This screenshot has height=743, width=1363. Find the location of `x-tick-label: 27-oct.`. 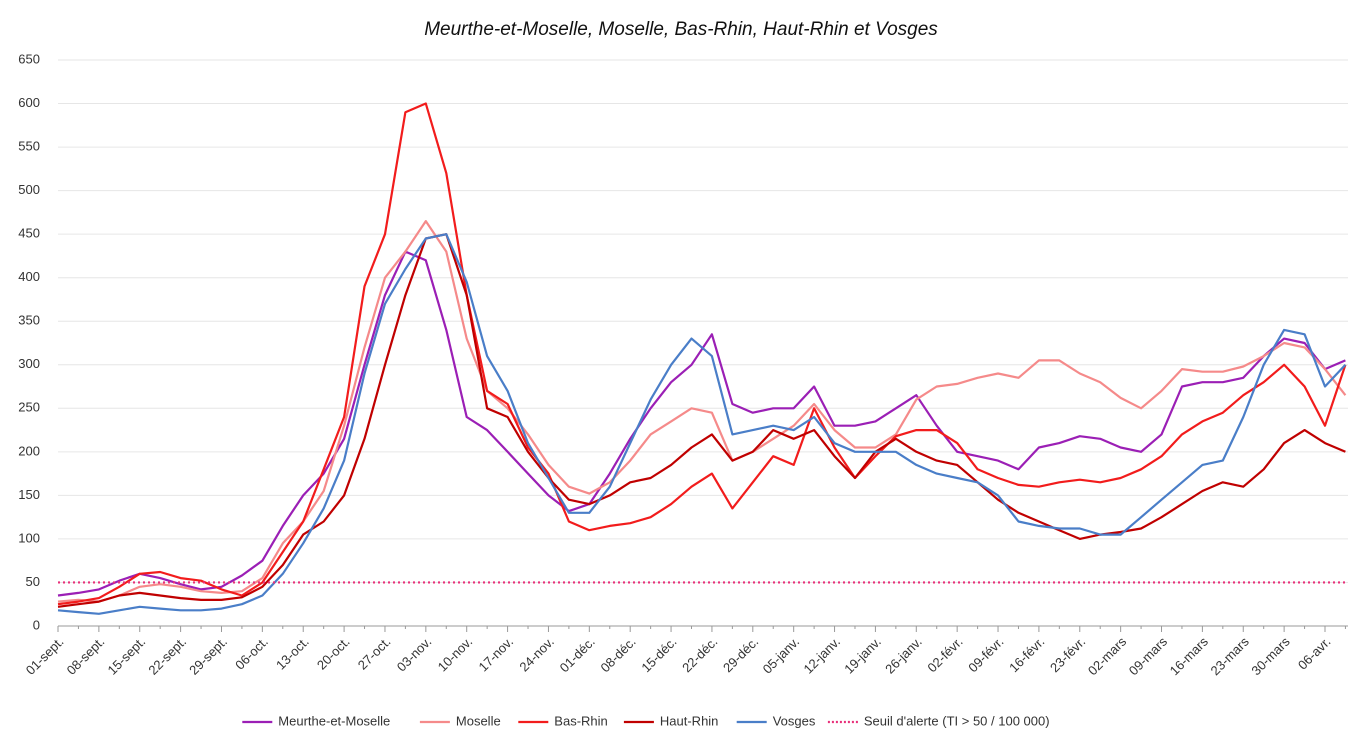

x-tick-label: 27-oct. is located at coordinates (374, 653).